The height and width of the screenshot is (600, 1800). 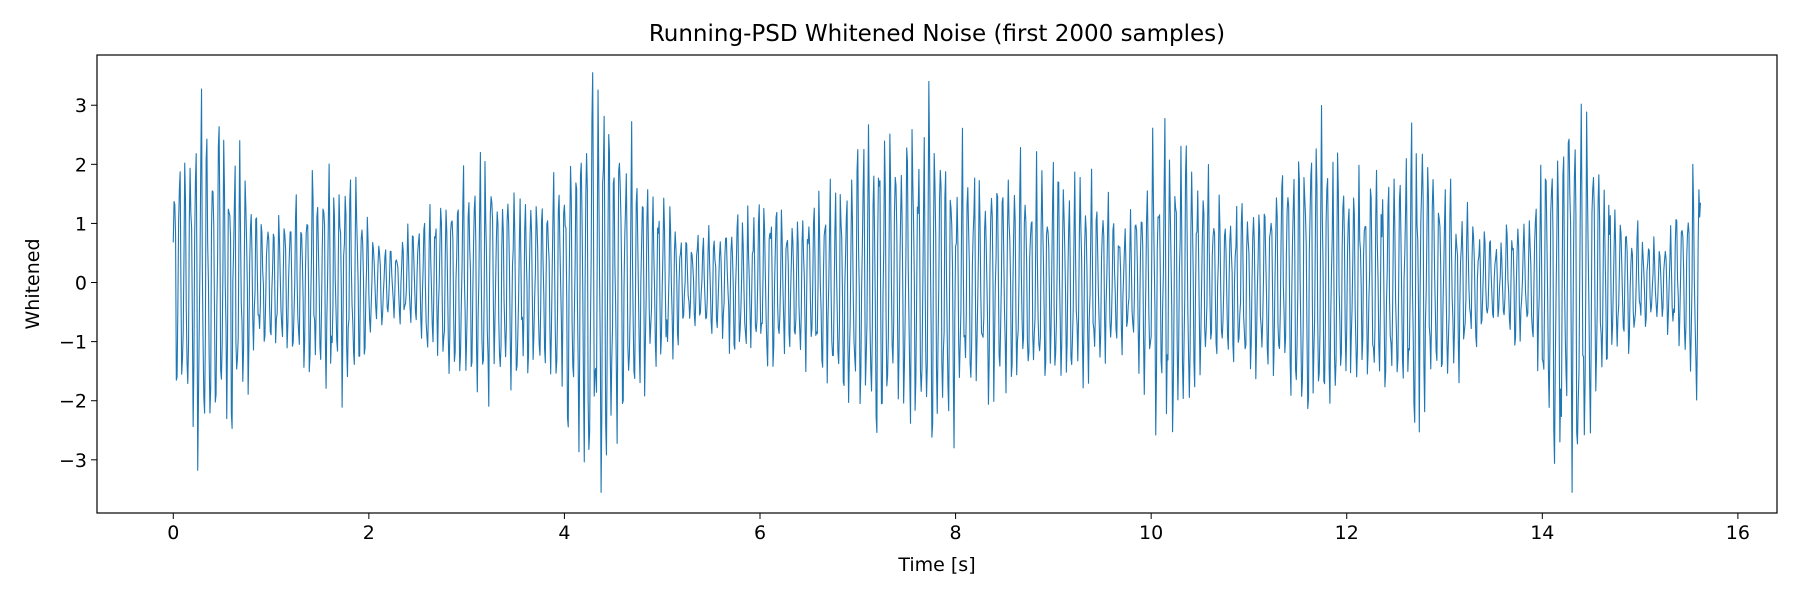 What do you see at coordinates (73, 402) in the screenshot?
I see `y-tick-label: −2` at bounding box center [73, 402].